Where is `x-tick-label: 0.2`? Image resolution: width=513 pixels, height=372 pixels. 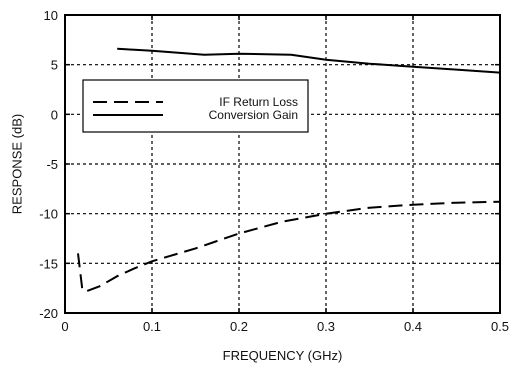 x-tick-label: 0.2 is located at coordinates (239, 326).